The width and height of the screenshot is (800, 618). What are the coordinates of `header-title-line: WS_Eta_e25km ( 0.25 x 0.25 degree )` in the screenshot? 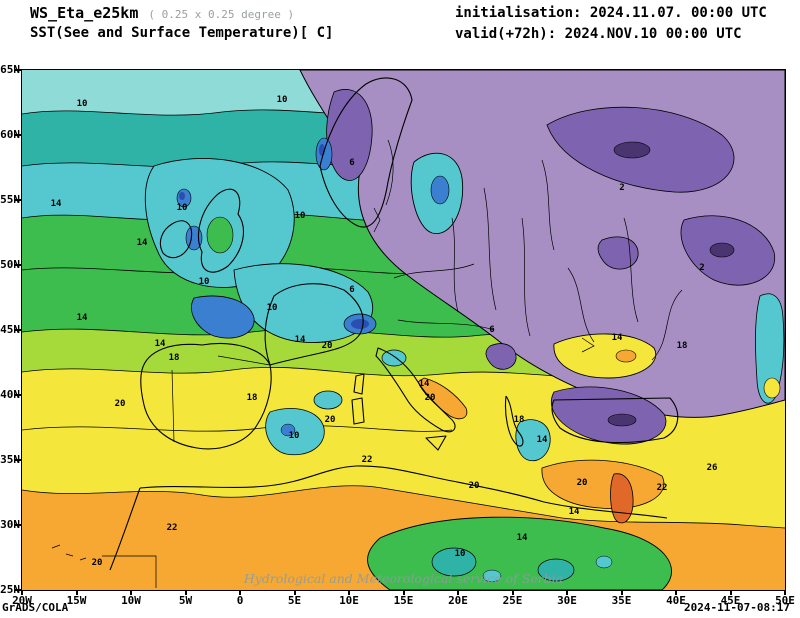 It's located at (162, 12).